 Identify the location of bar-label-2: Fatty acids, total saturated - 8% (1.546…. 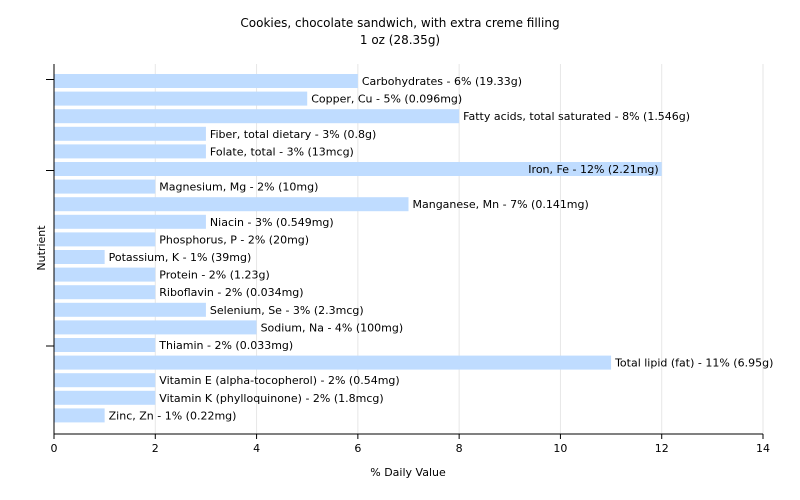
(576, 116).